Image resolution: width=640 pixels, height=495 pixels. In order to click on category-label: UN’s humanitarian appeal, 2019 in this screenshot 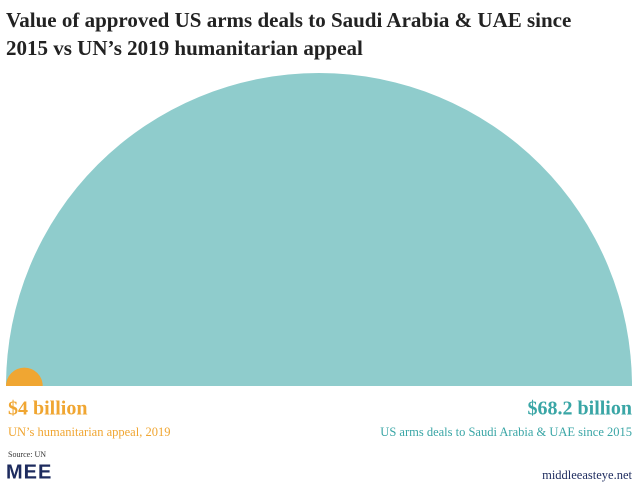, I will do `click(89, 432)`.